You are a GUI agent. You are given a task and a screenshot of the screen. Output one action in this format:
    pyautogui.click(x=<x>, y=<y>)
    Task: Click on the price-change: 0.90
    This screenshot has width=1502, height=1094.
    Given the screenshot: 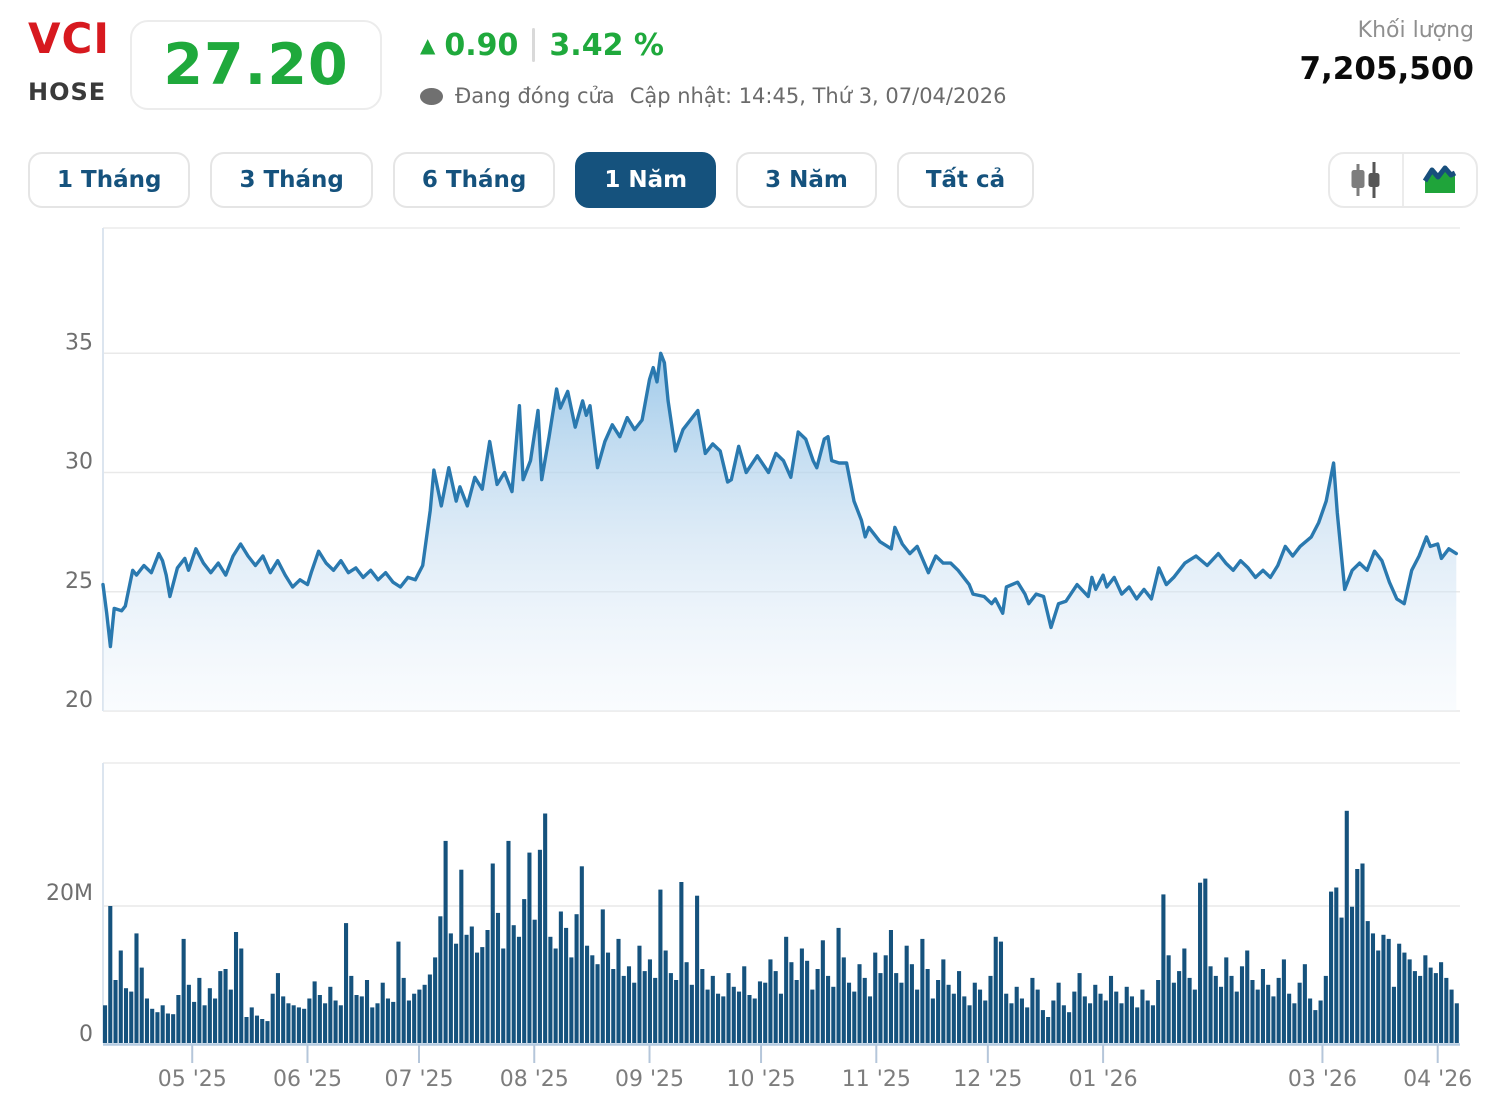 What is the action you would take?
    pyautogui.click(x=481, y=45)
    